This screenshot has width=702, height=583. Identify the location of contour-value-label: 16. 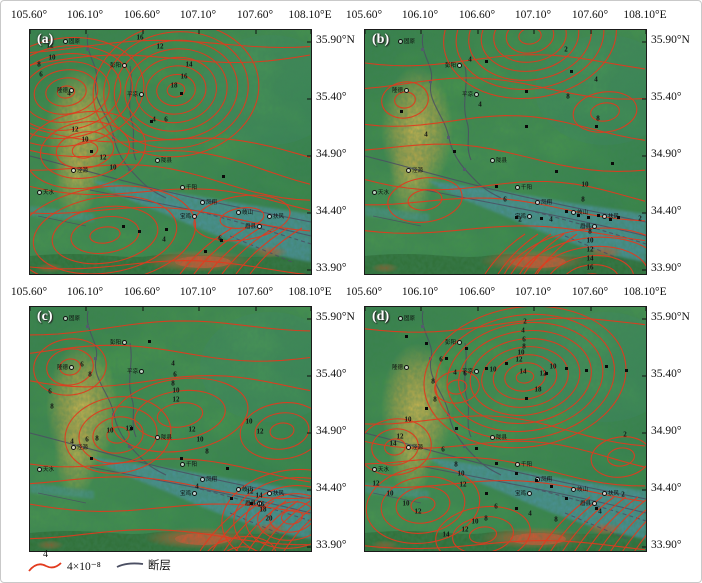
(140, 37).